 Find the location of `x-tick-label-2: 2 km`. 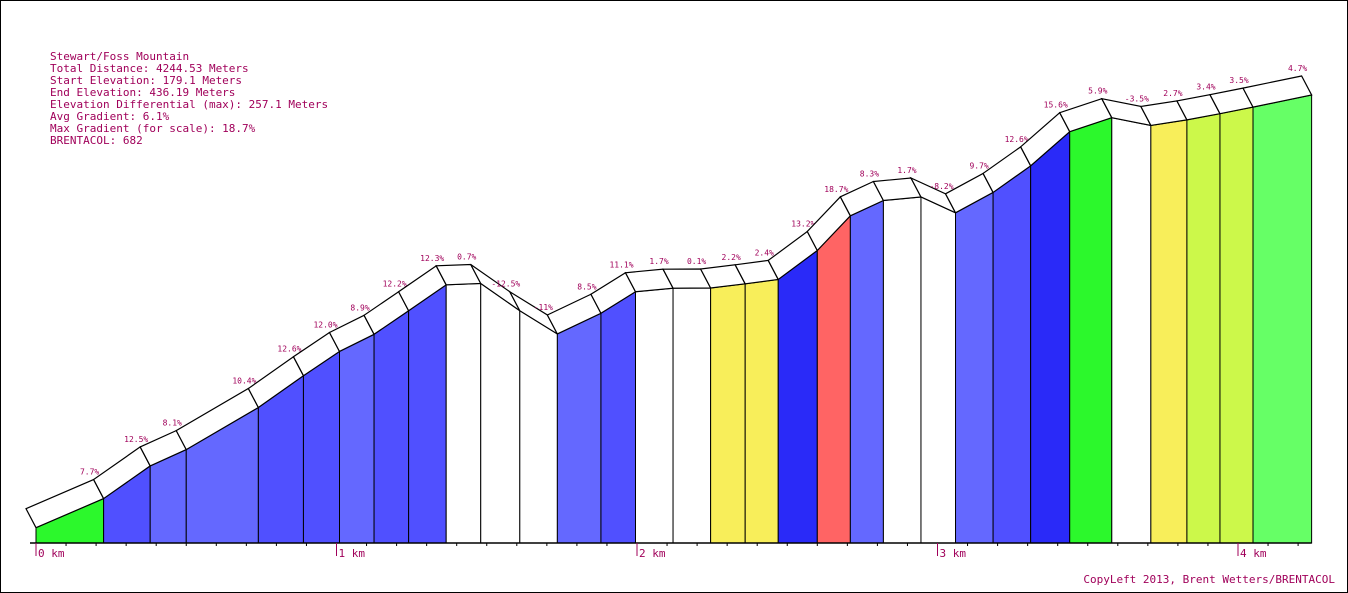

x-tick-label-2: 2 km is located at coordinates (652, 553).